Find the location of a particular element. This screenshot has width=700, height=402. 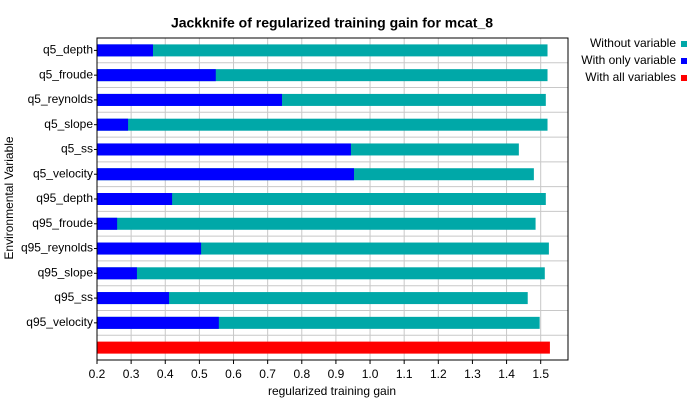

x-tick-label: 0.3 is located at coordinates (131, 374).